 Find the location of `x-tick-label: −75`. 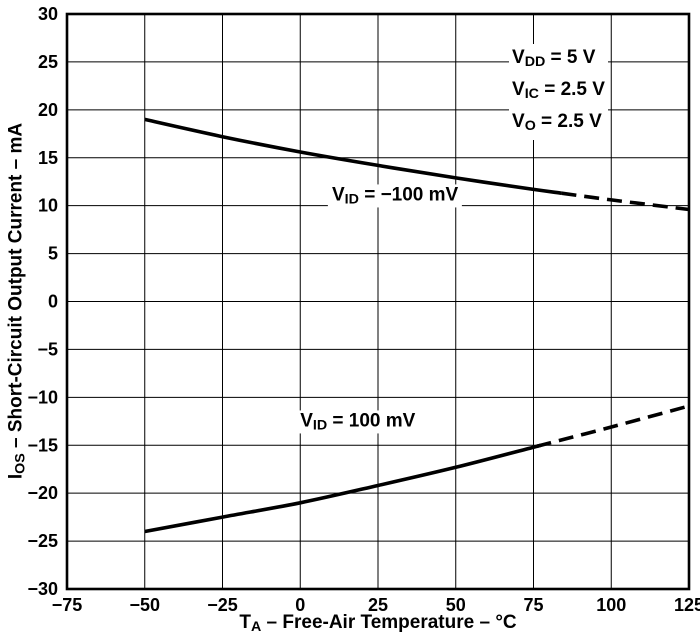

x-tick-label: −75 is located at coordinates (67, 605).